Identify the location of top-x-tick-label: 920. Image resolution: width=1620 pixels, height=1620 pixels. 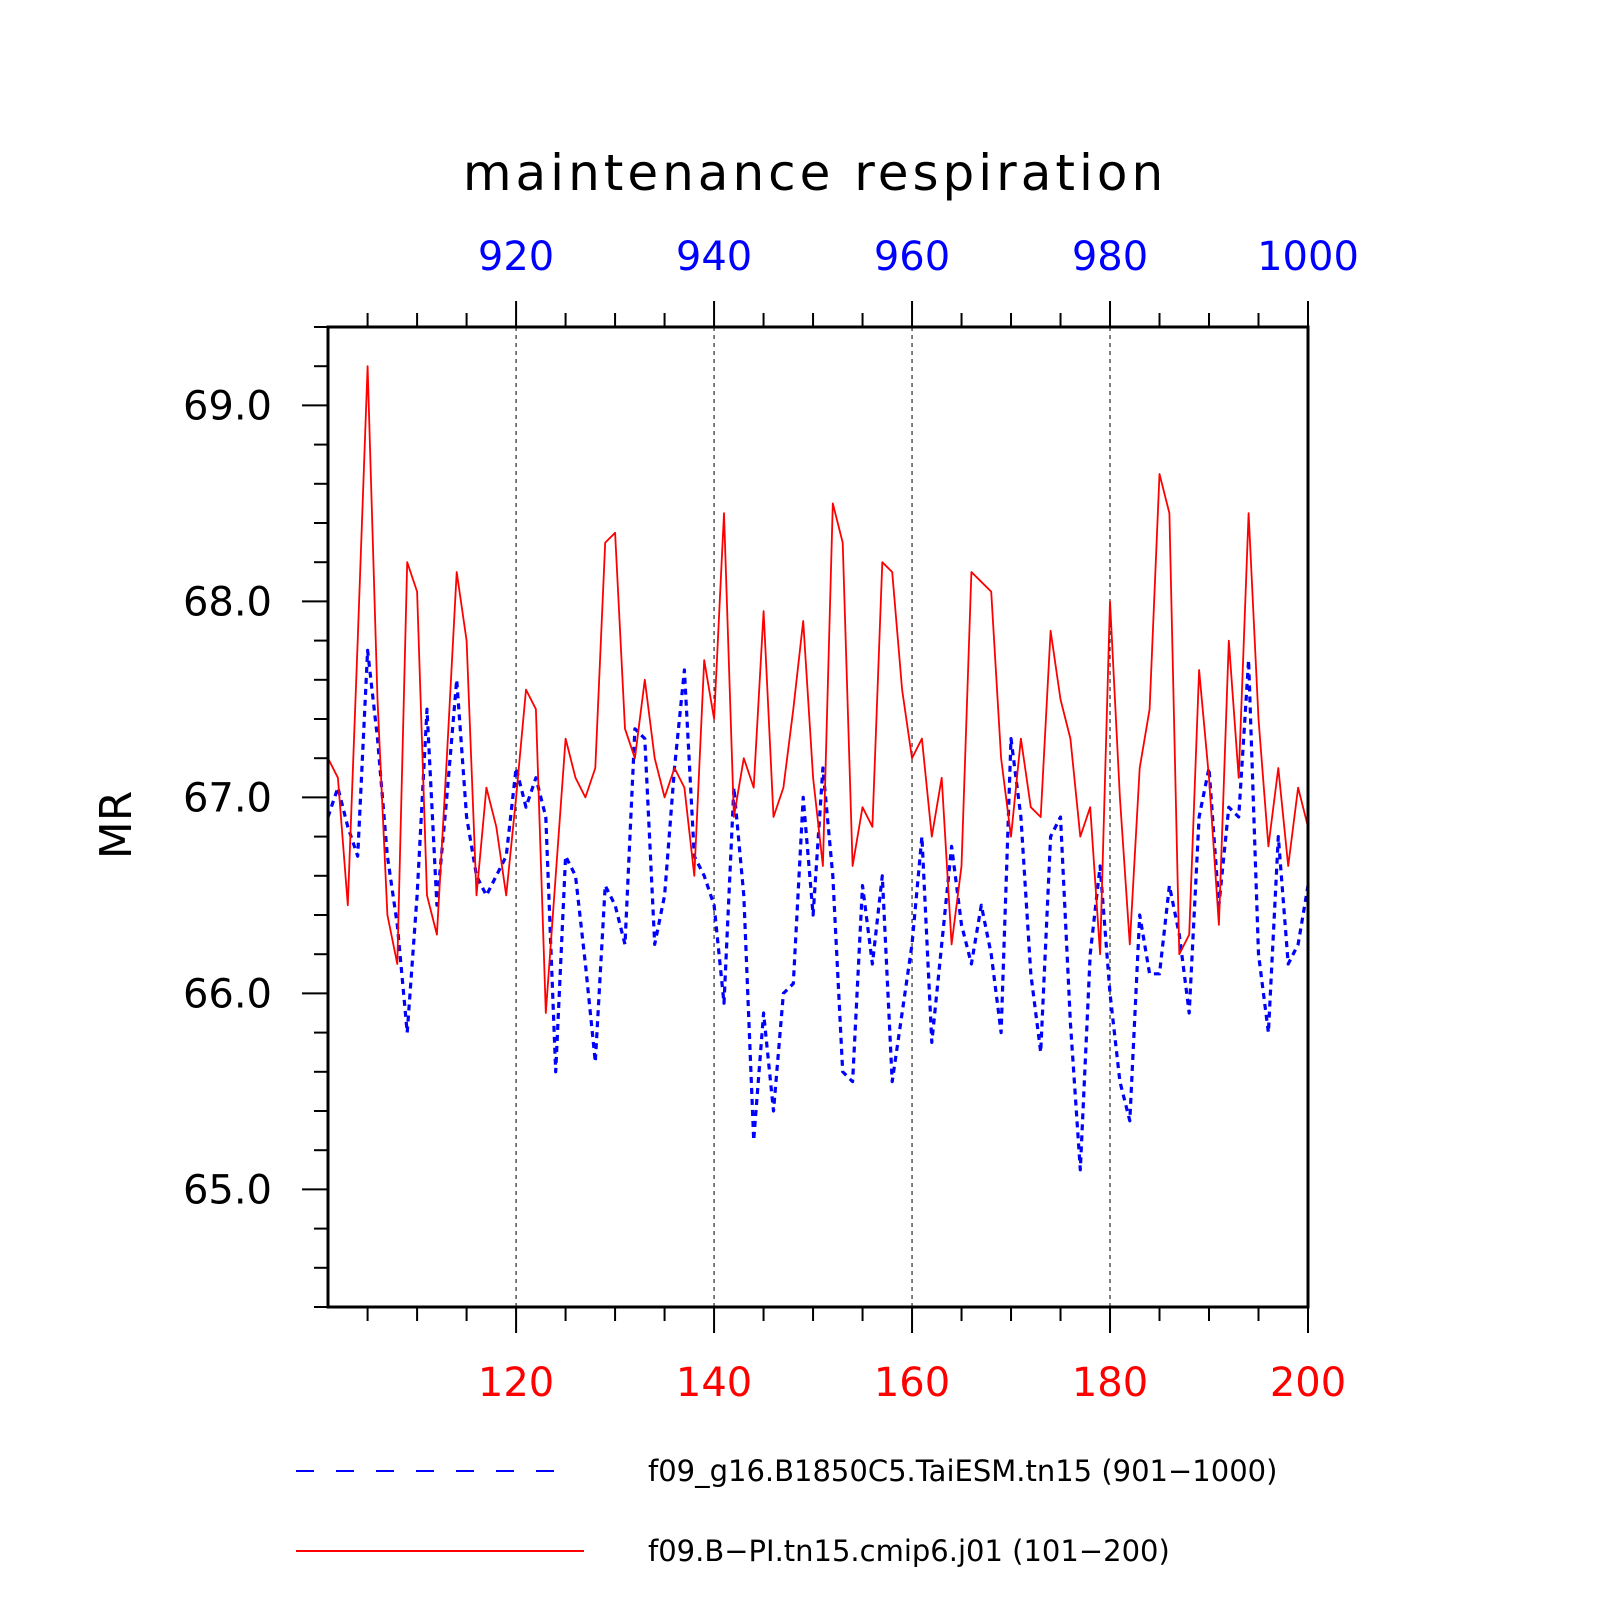
(516, 257).